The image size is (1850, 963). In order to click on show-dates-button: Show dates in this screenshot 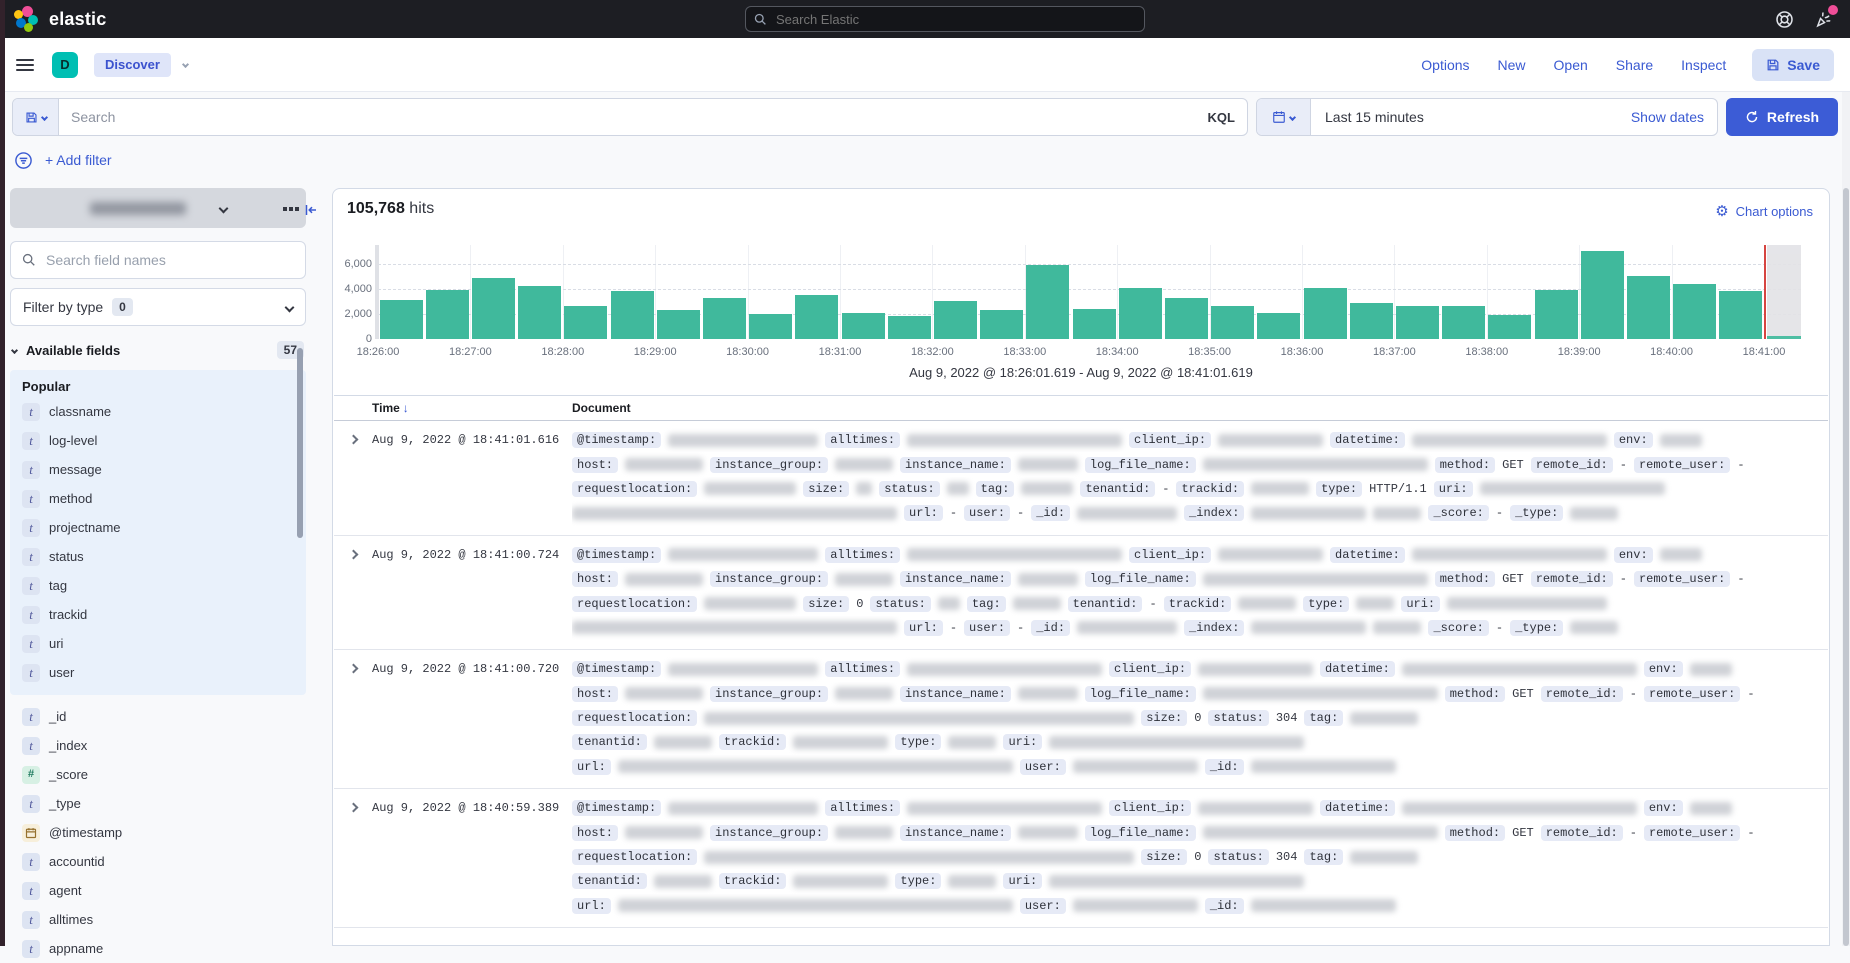, I will do `click(1667, 117)`.